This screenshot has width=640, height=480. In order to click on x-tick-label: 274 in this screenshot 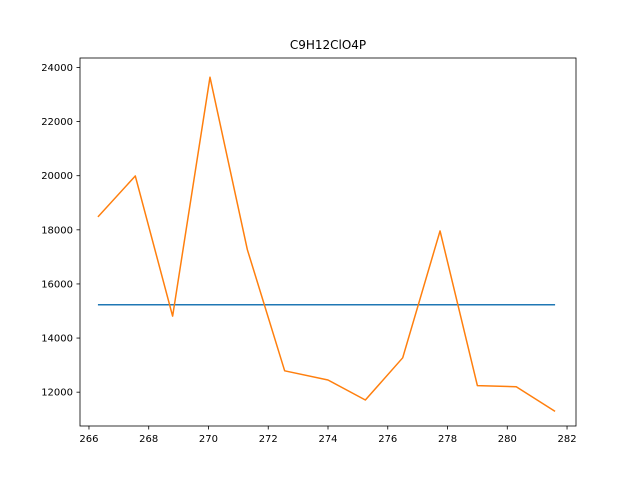, I will do `click(327, 439)`.